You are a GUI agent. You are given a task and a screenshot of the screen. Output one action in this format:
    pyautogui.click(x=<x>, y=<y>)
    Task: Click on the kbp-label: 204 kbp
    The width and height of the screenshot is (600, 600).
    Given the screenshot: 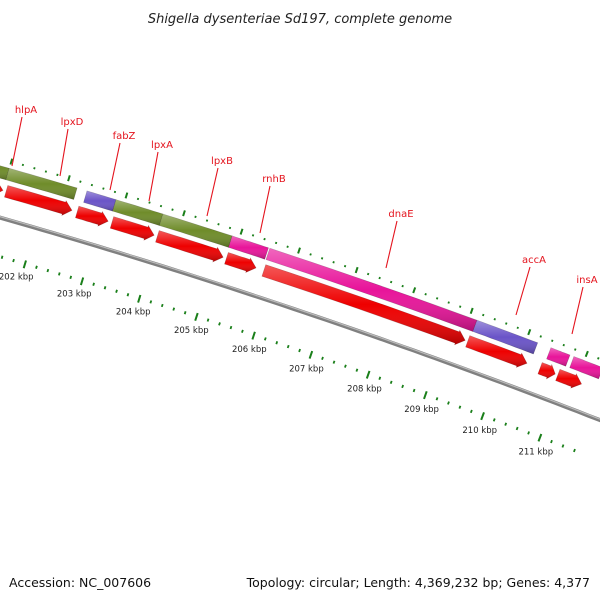 What is the action you would take?
    pyautogui.click(x=133, y=313)
    